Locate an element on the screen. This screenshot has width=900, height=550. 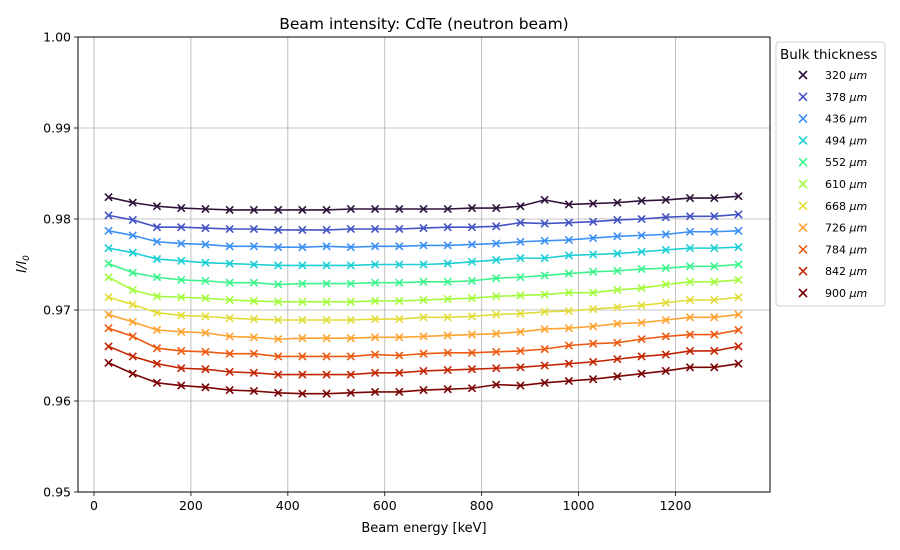
legend-label: 552 μm is located at coordinates (846, 162).